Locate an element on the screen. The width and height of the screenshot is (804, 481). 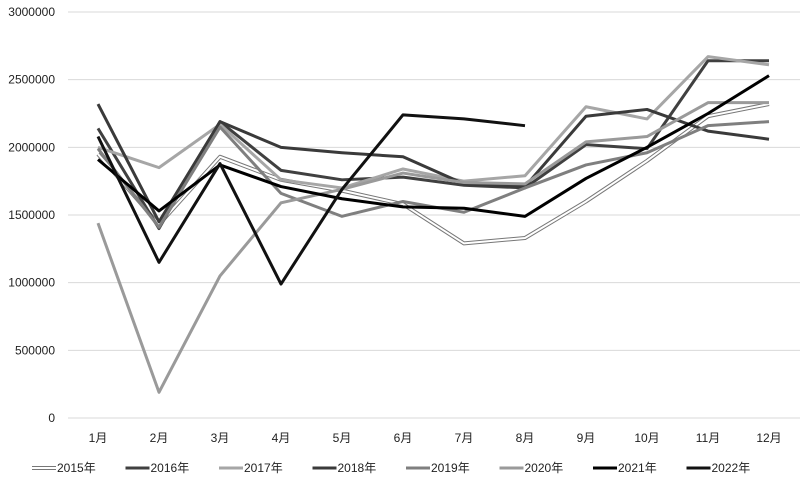
y-tick-label: 2000000 is located at coordinates (31, 147).